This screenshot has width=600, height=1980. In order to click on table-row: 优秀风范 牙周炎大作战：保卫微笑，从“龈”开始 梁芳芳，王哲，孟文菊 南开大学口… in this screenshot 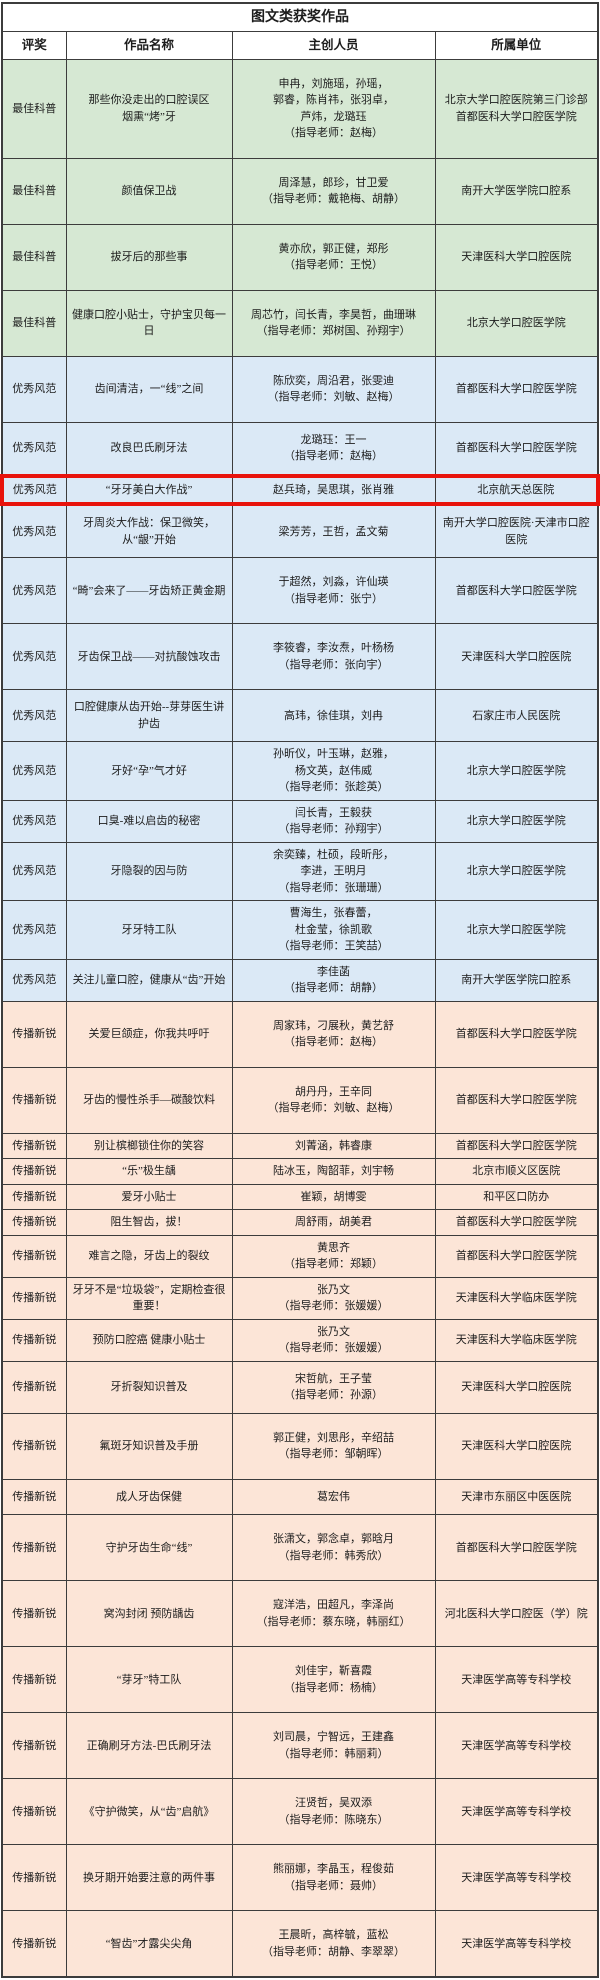, I will do `click(300, 531)`.